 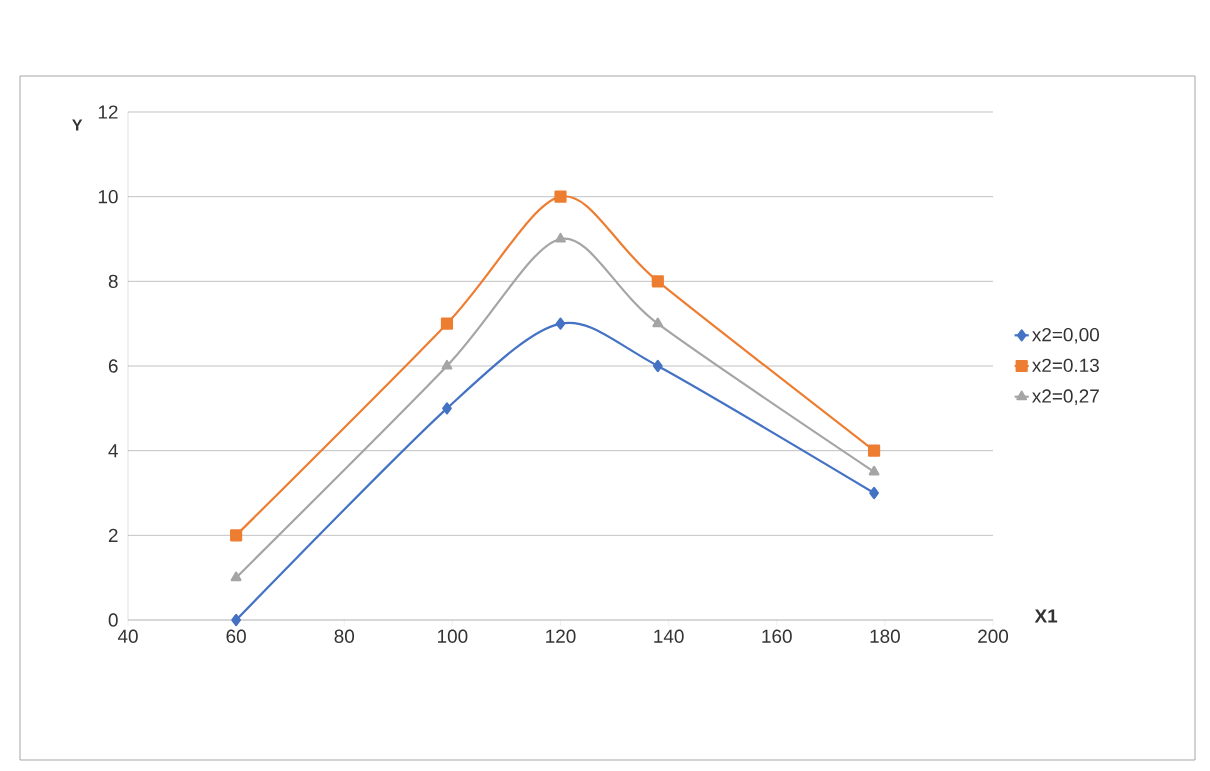 What do you see at coordinates (453, 636) in the screenshot?
I see `x-tick-label: 100` at bounding box center [453, 636].